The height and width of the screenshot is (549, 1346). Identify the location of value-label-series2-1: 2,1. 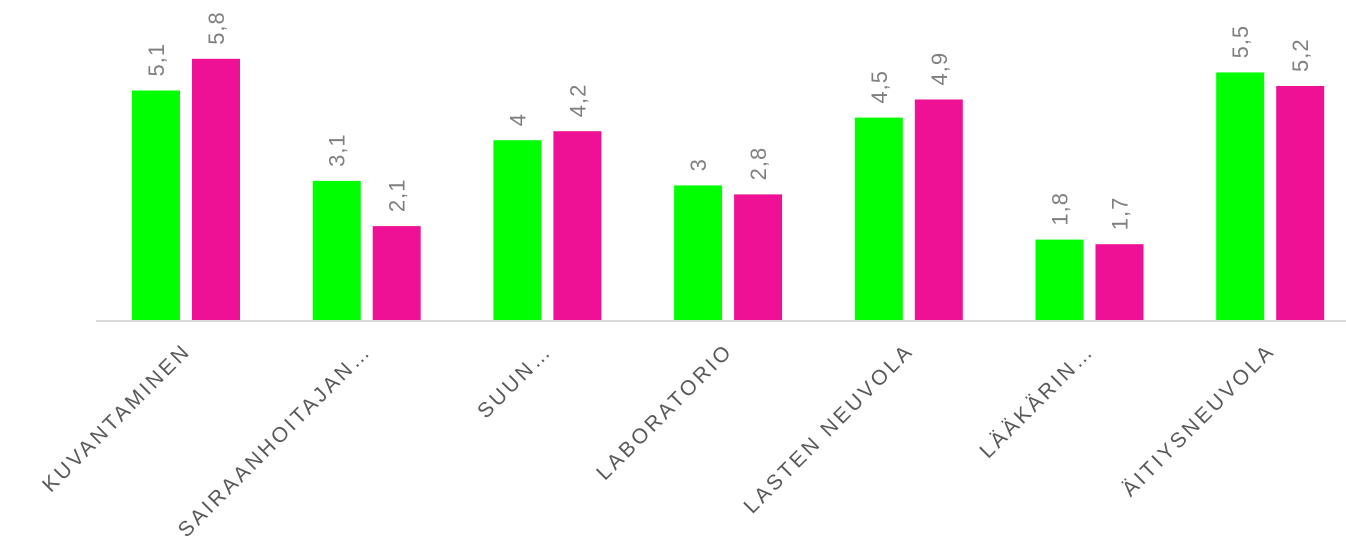
(397, 196).